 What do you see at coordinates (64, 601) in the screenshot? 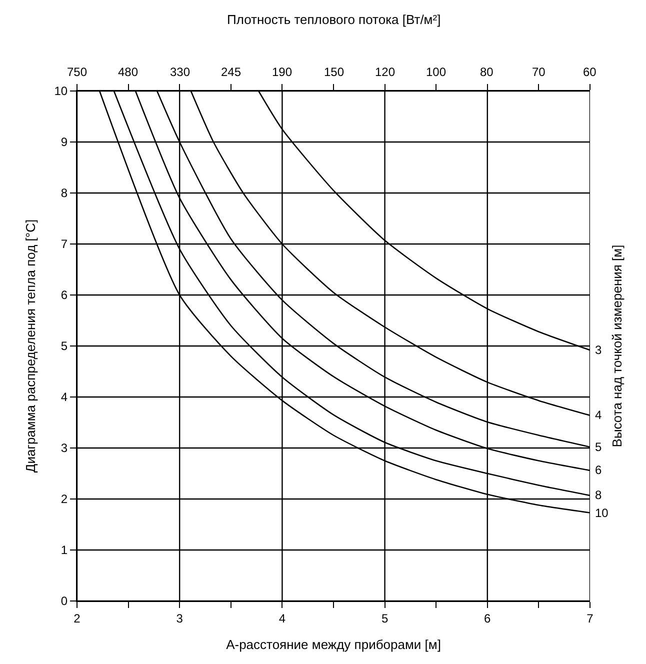
I see `y-tick-label: 0` at bounding box center [64, 601].